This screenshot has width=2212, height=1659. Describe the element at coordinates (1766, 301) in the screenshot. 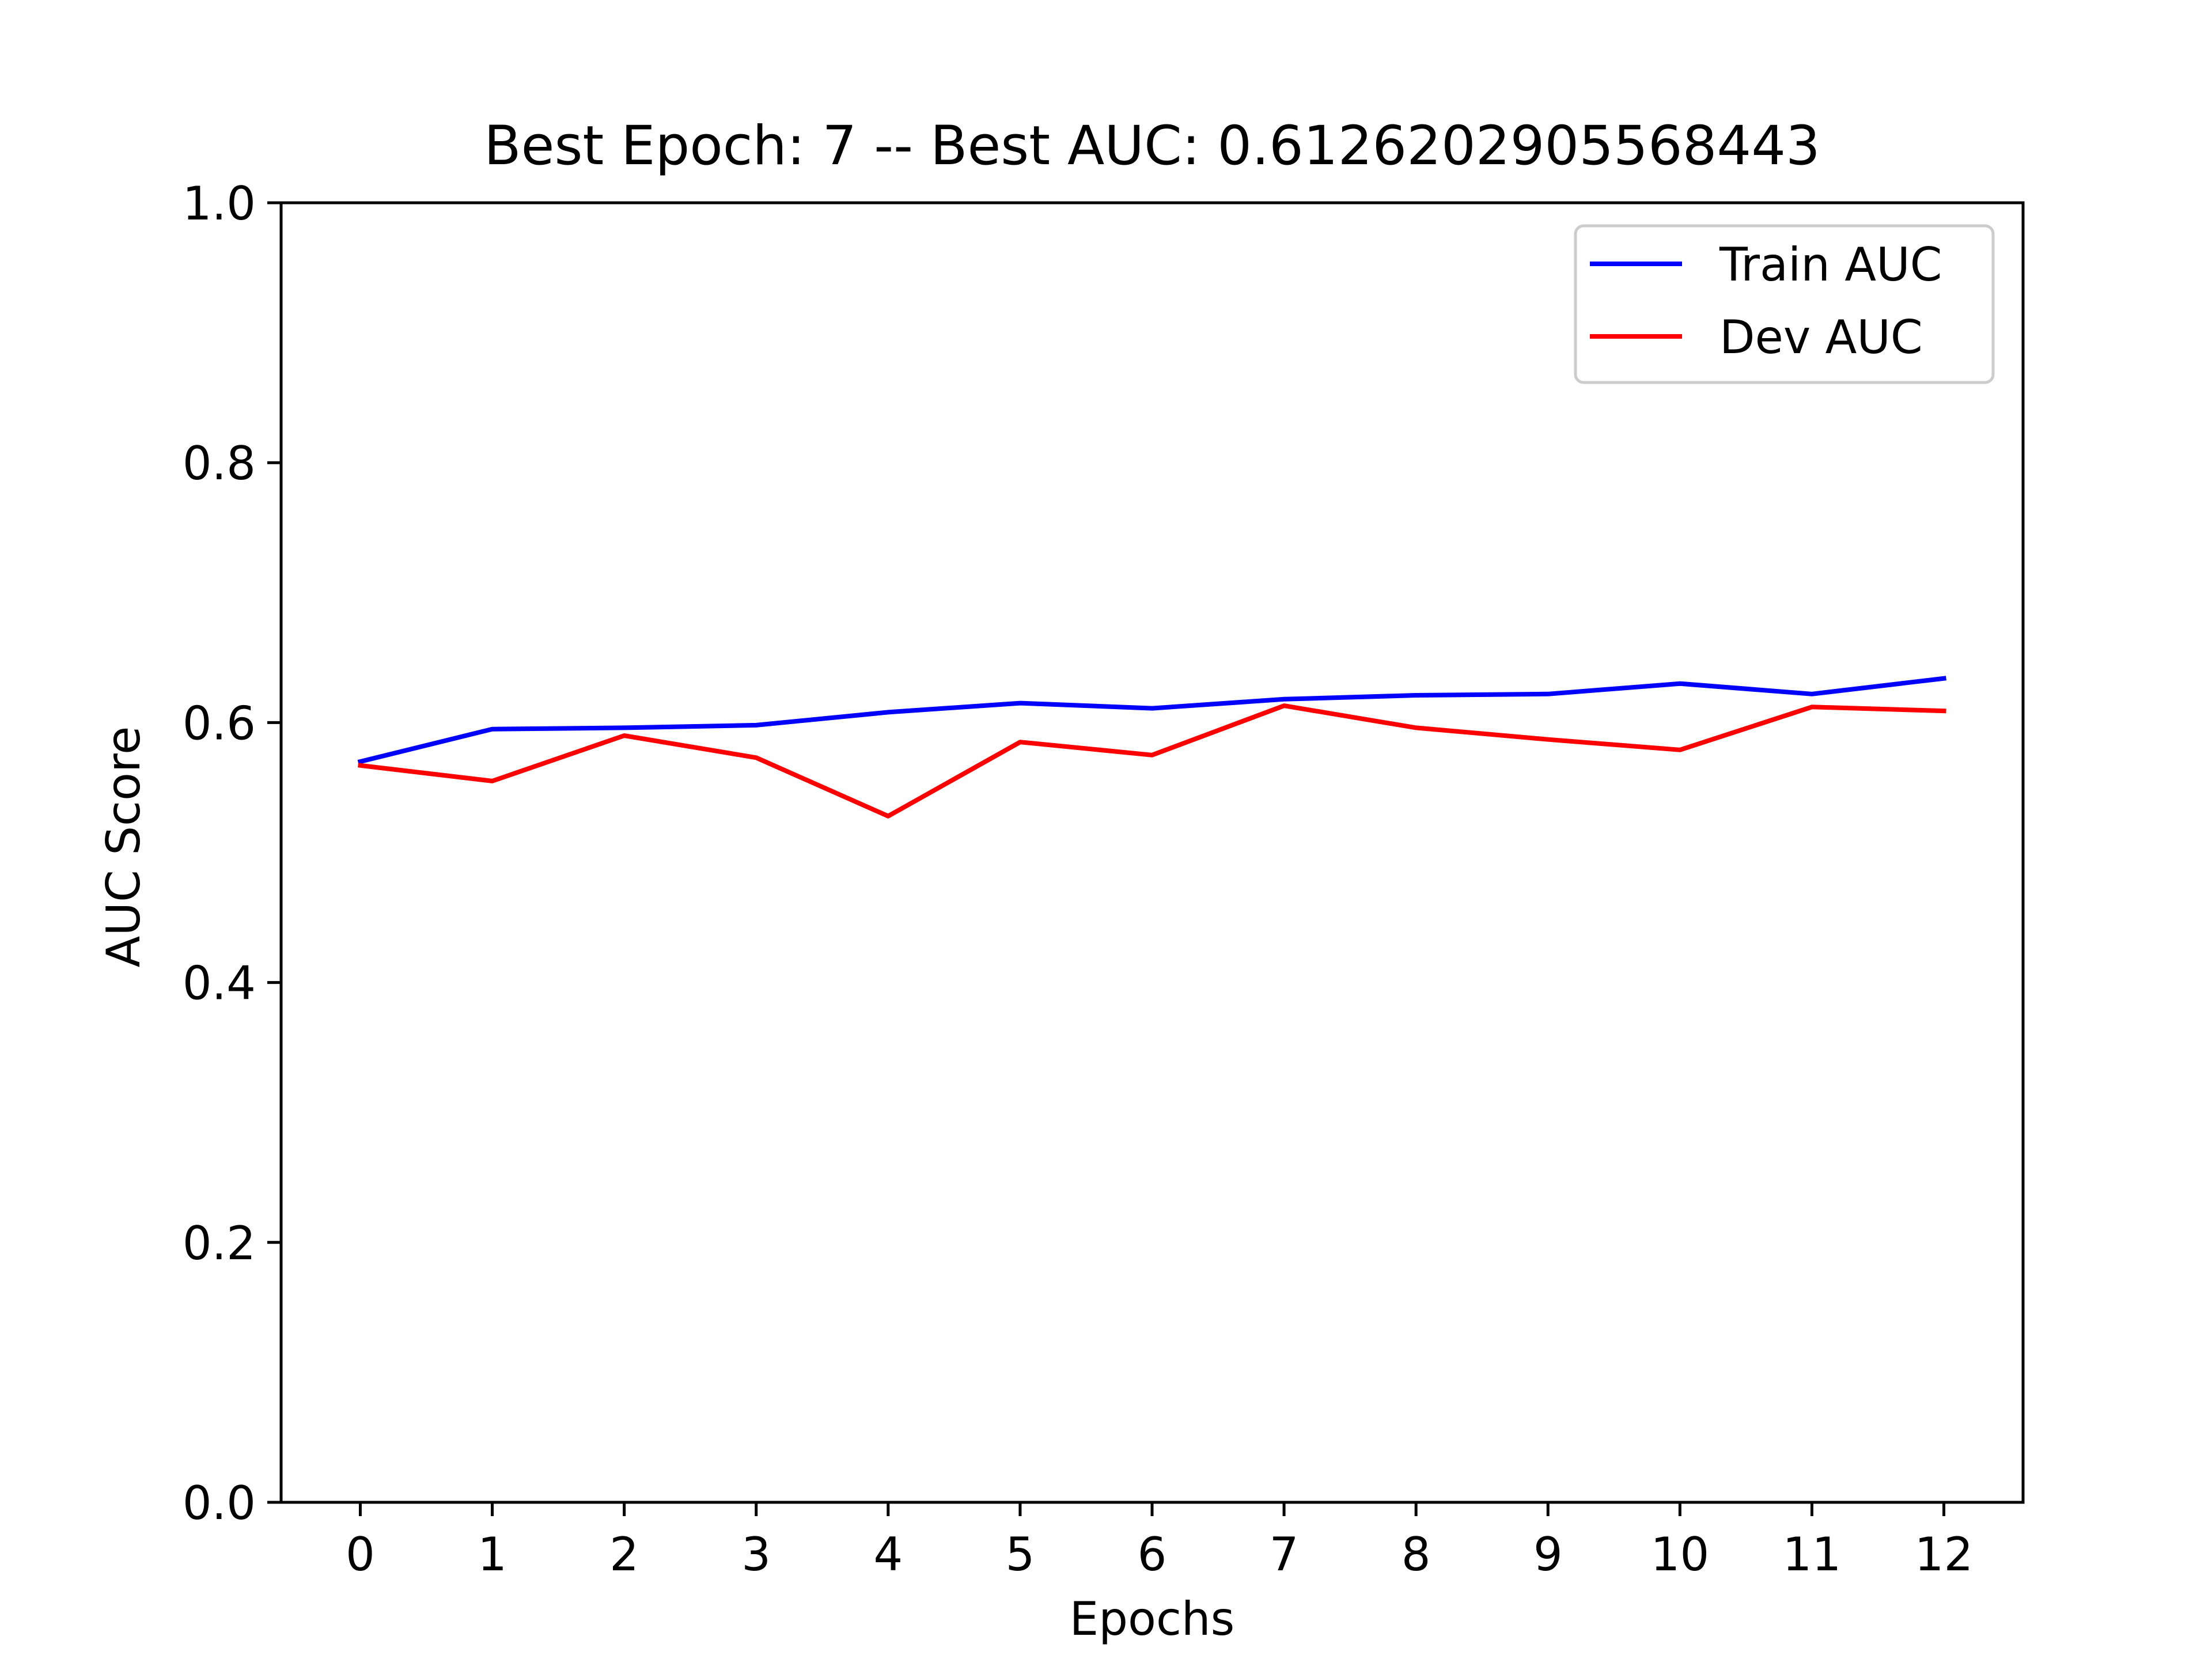

I see `legend-items: Train AUC Dev AUC` at that location.